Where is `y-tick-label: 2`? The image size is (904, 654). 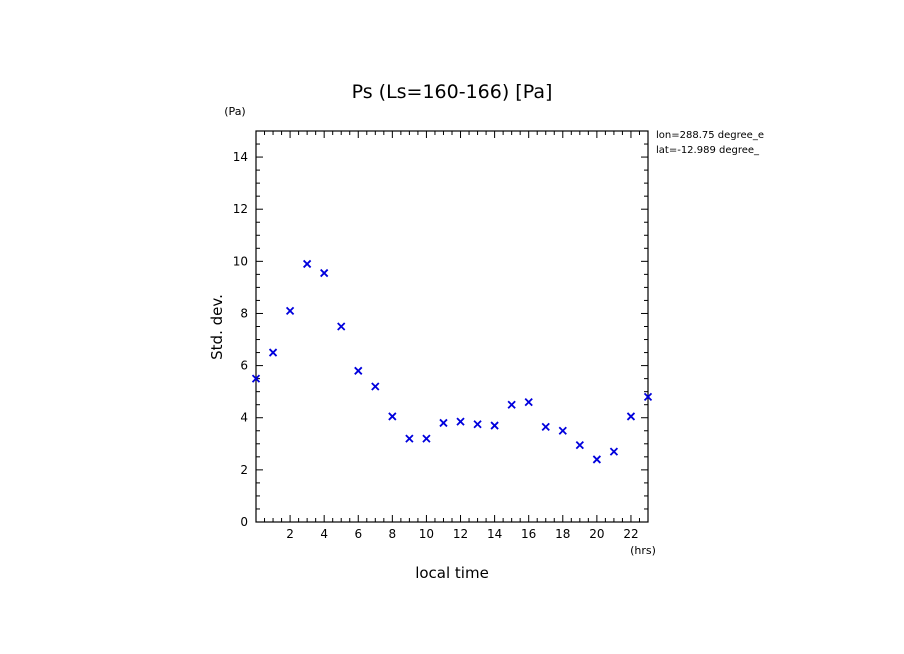
y-tick-label: 2 is located at coordinates (244, 470).